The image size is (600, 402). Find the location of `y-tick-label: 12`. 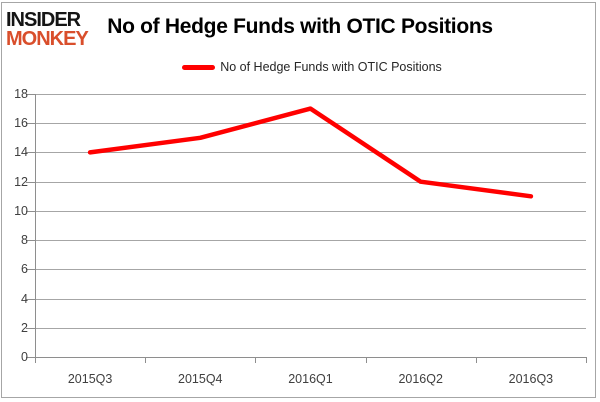

y-tick-label: 12 is located at coordinates (21, 181).